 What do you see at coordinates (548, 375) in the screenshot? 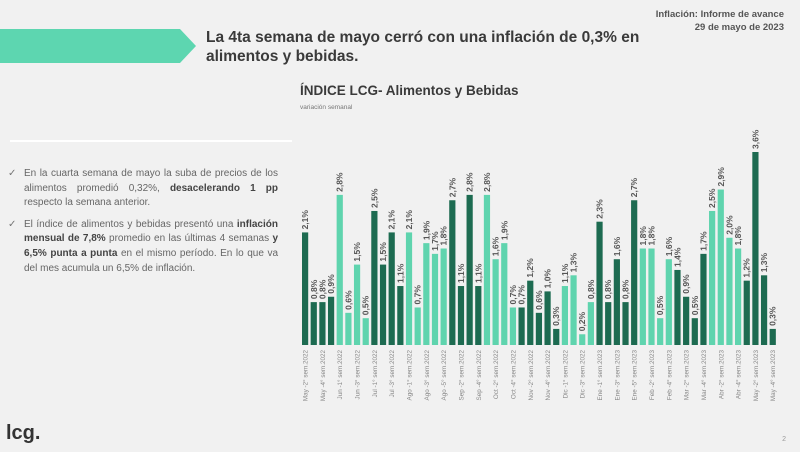
I see `x-tick-label: Nov -4° sem.2022` at bounding box center [548, 375].